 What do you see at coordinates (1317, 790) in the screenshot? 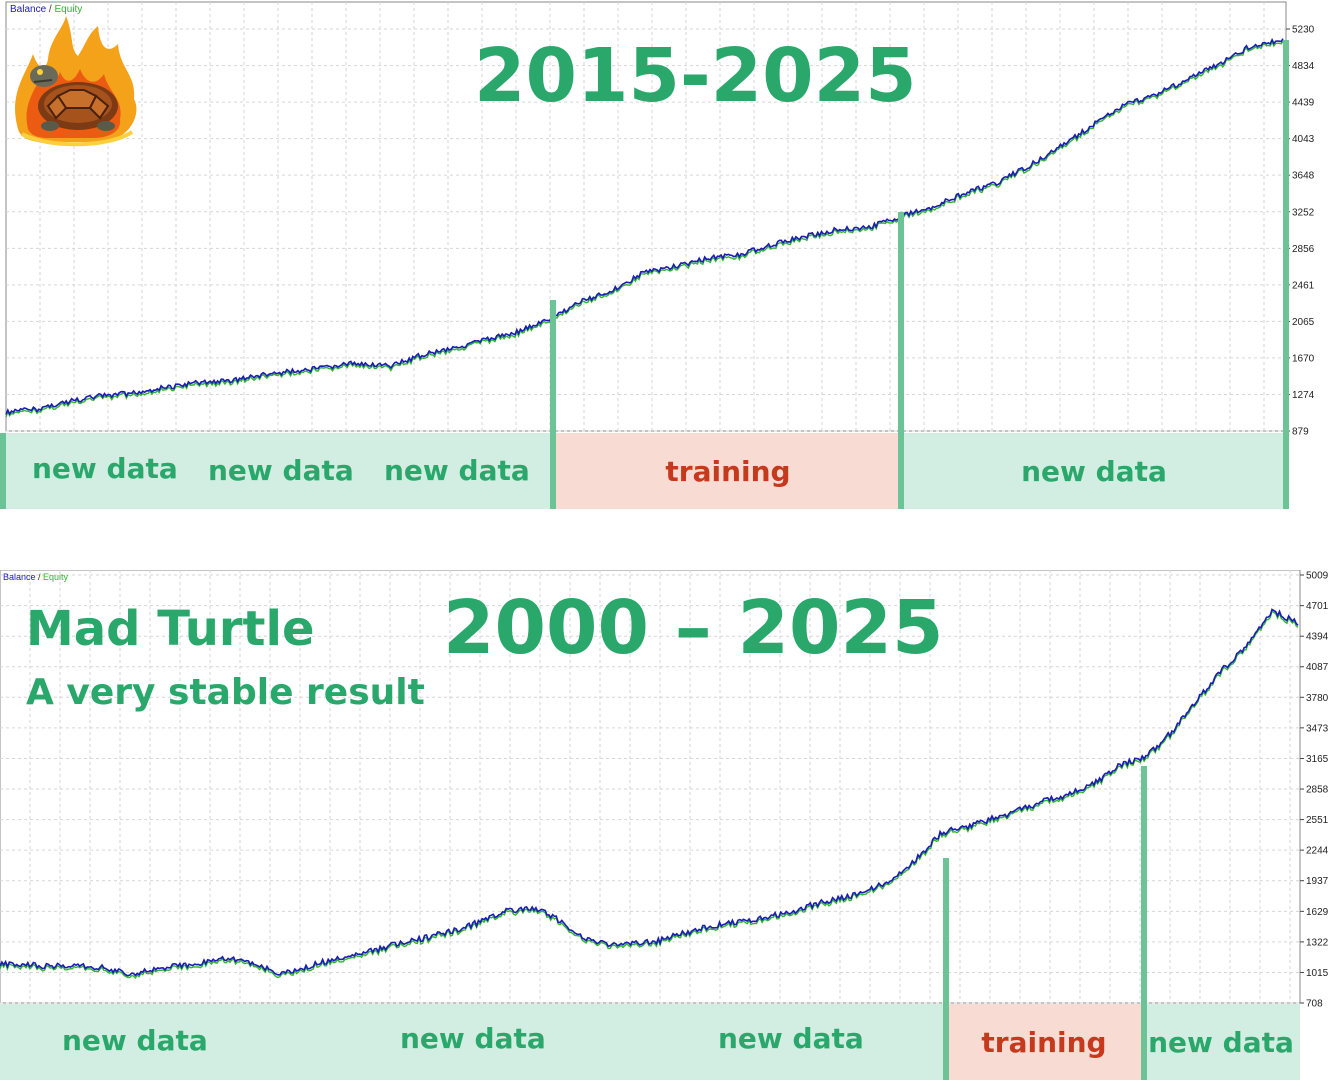
I see `bottom-ytick-label: 2858` at bounding box center [1317, 790].